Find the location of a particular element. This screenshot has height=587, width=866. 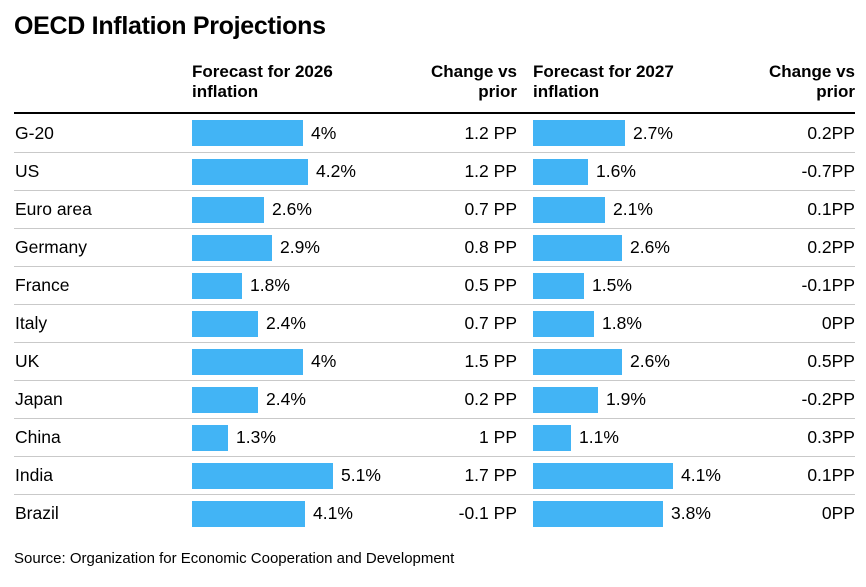

change-2026-value: 1 PP is located at coordinates (498, 437).